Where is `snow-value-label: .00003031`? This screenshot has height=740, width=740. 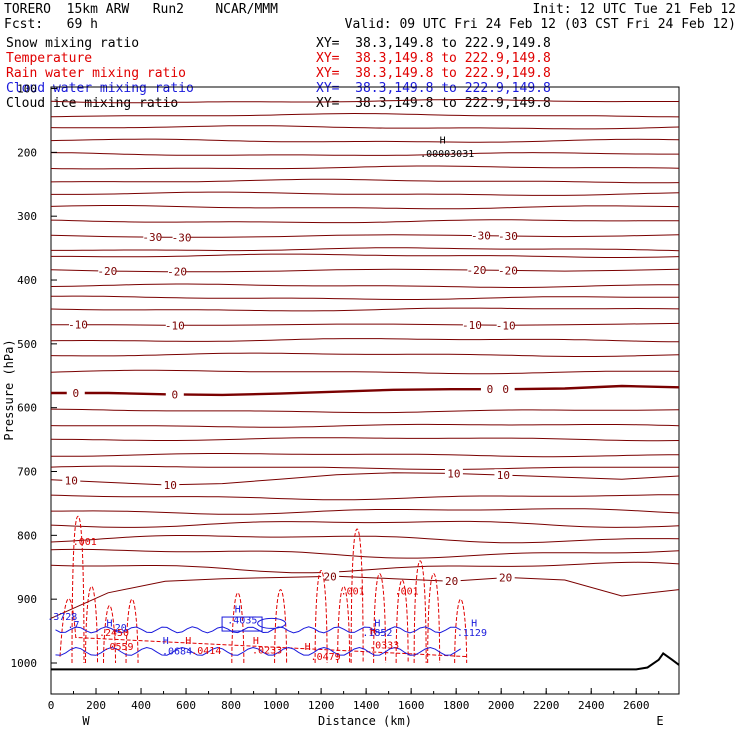
snow-value-label: .00003031 is located at coordinates (447, 154).